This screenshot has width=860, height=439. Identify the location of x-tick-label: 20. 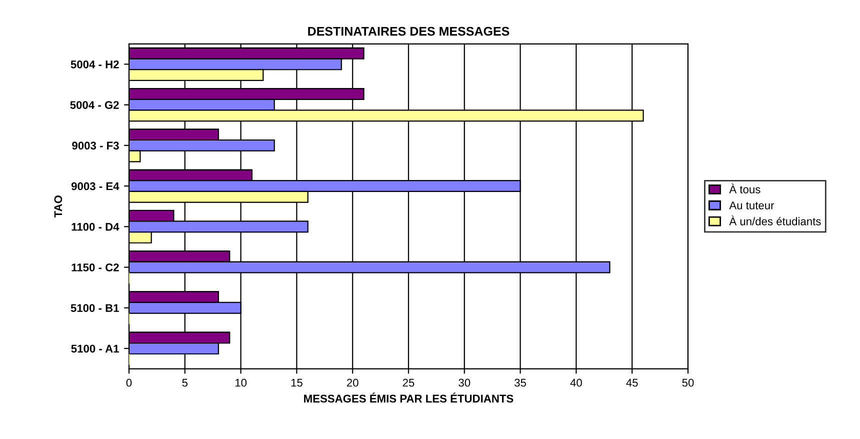
(352, 382).